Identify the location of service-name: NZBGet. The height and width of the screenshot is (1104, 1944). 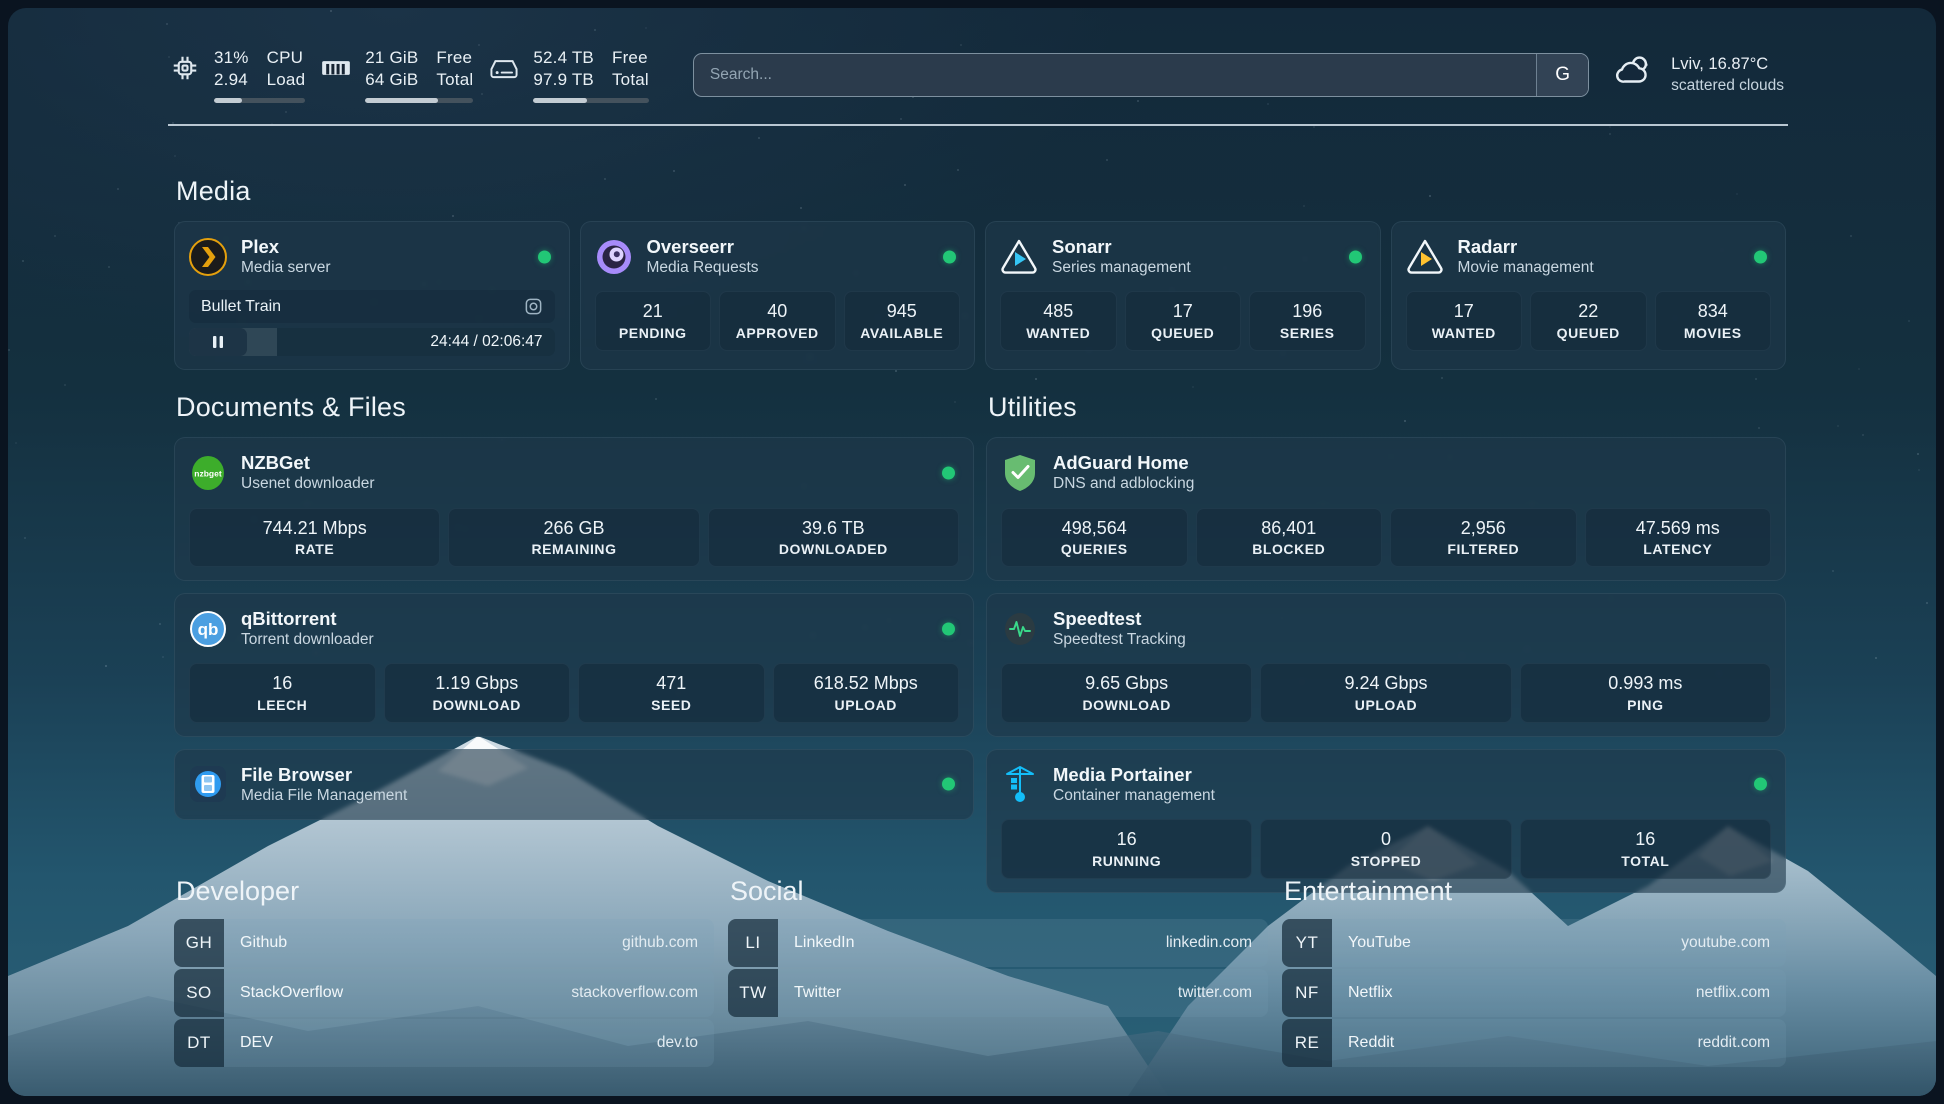
(275, 463).